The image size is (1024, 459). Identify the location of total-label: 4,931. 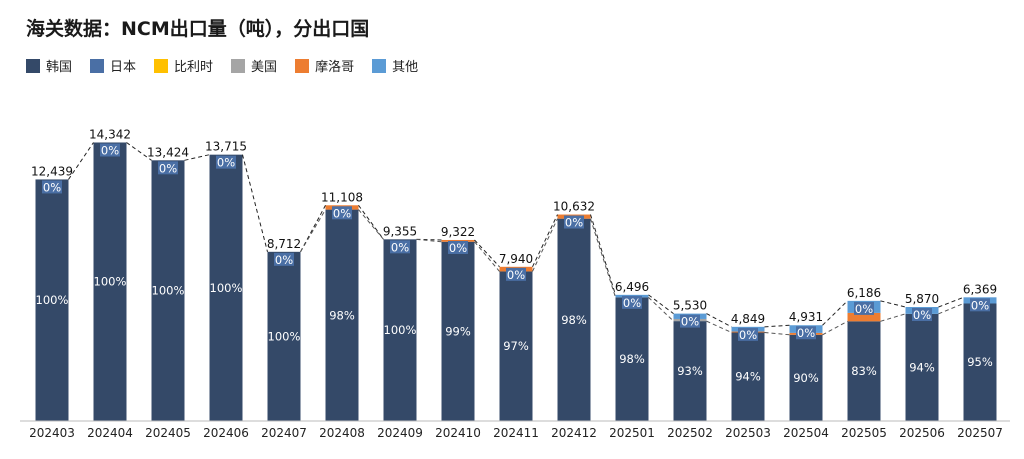
(806, 317).